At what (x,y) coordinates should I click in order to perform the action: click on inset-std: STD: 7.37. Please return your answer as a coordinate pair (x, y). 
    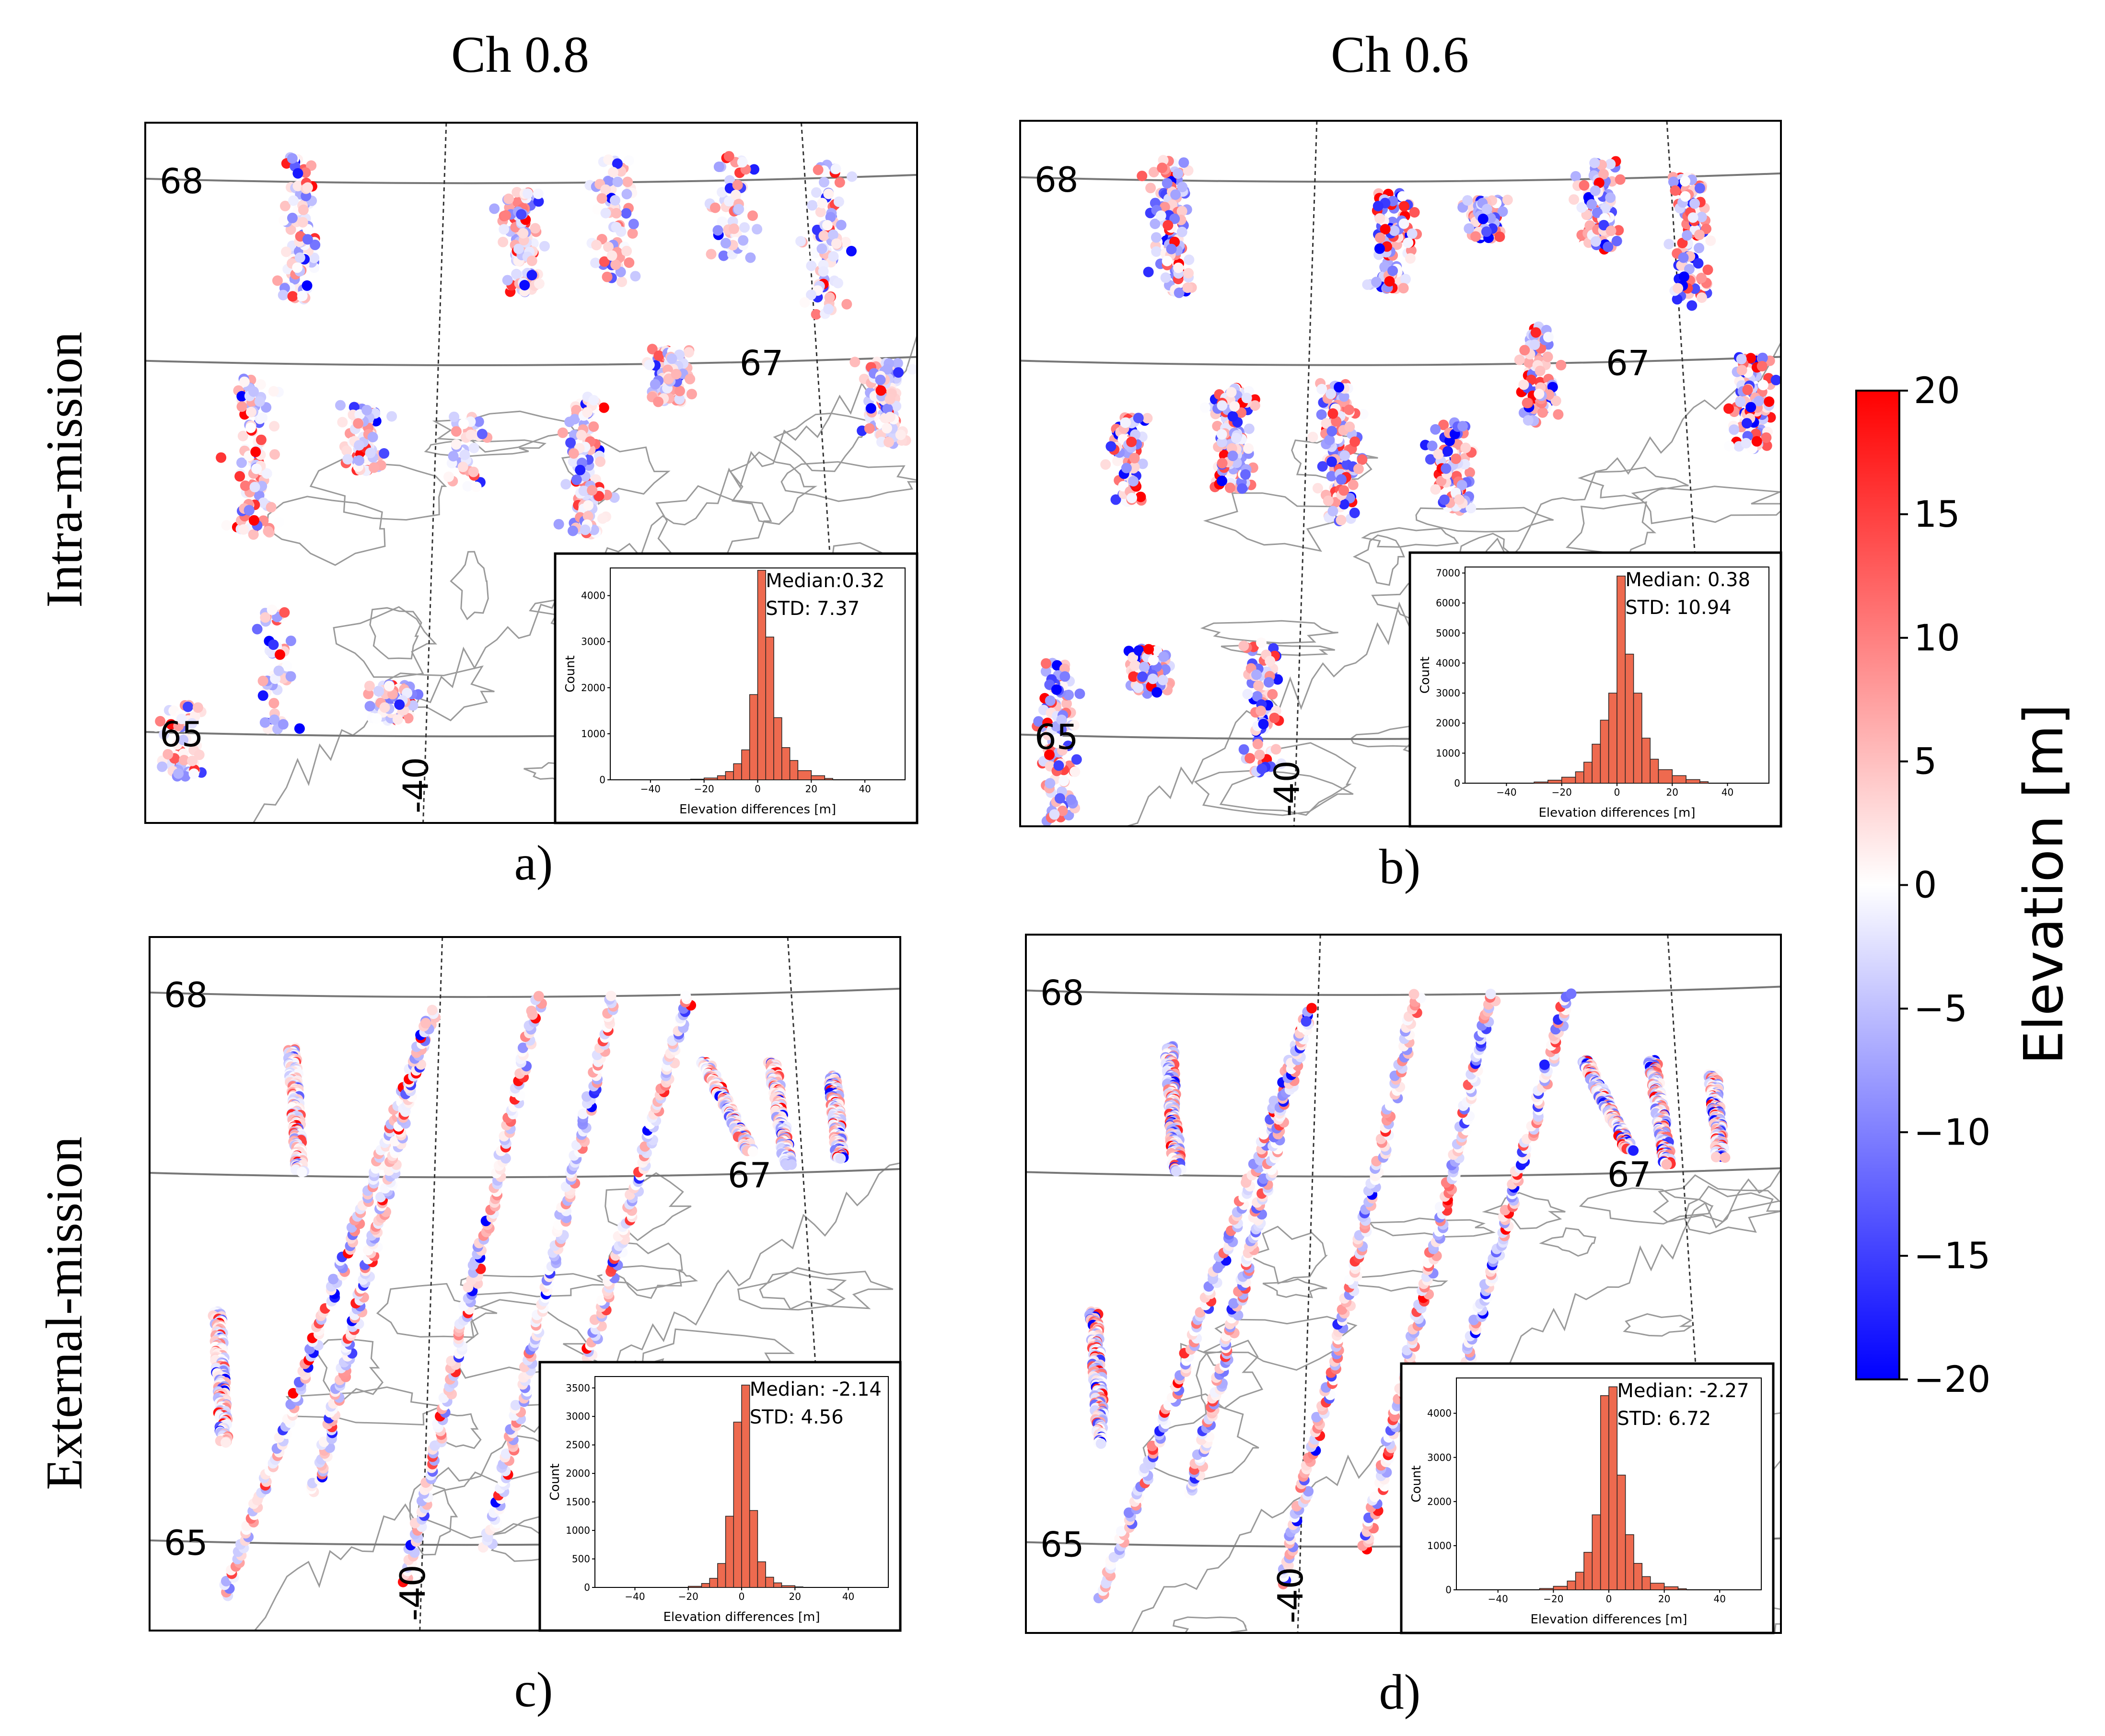
    Looking at the image, I should click on (813, 609).